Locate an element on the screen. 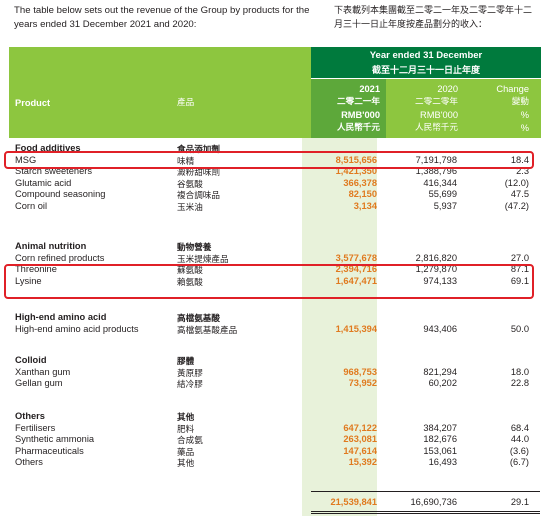 Image resolution: width=542 pixels, height=527 pixels. header-change-pct: % is located at coordinates (524, 115).